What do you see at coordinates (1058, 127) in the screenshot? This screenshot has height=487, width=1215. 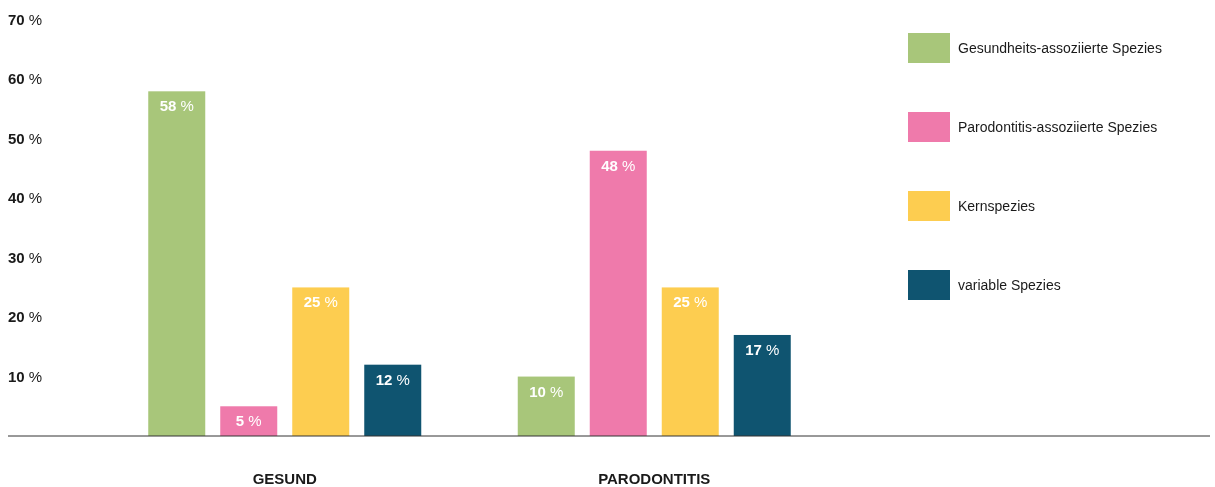 I see `legend-label: Parodontitis-assoziierte Spezies` at bounding box center [1058, 127].